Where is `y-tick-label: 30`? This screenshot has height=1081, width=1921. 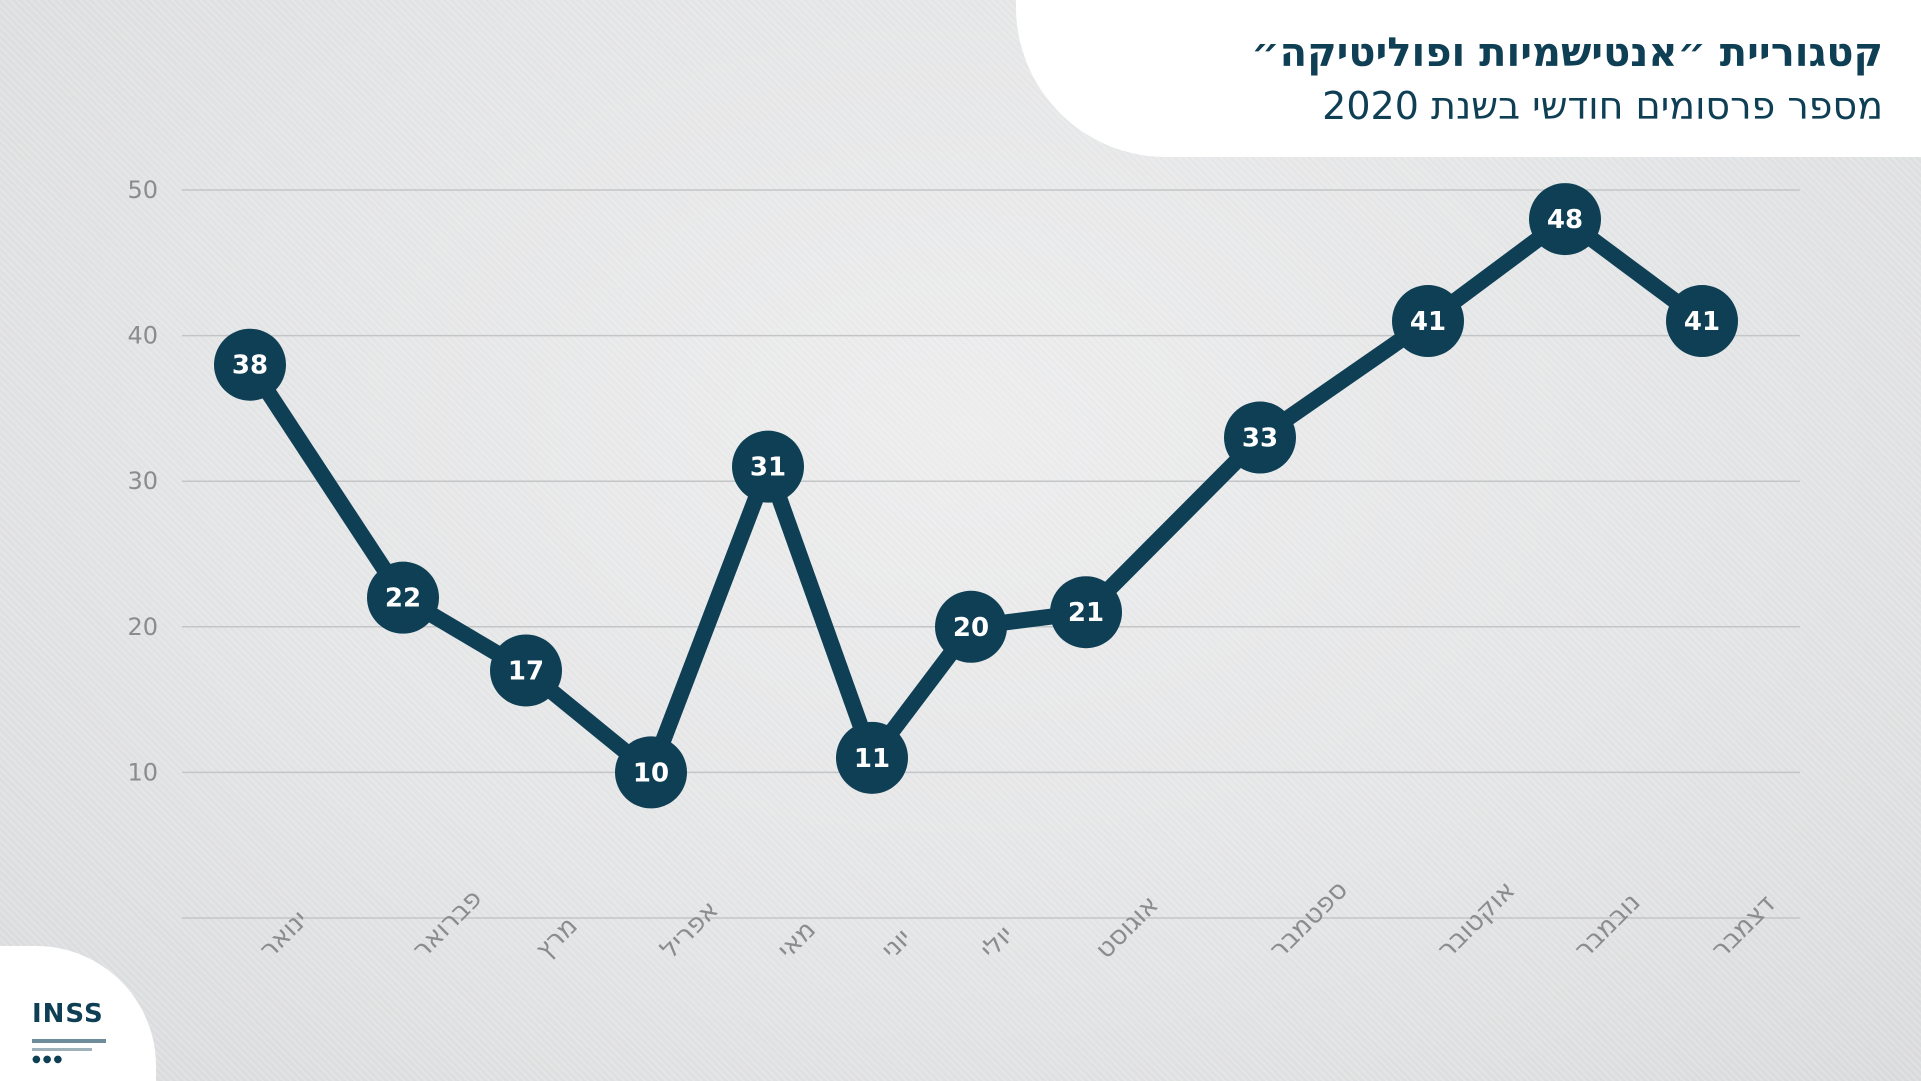
y-tick-label: 30 is located at coordinates (142, 481).